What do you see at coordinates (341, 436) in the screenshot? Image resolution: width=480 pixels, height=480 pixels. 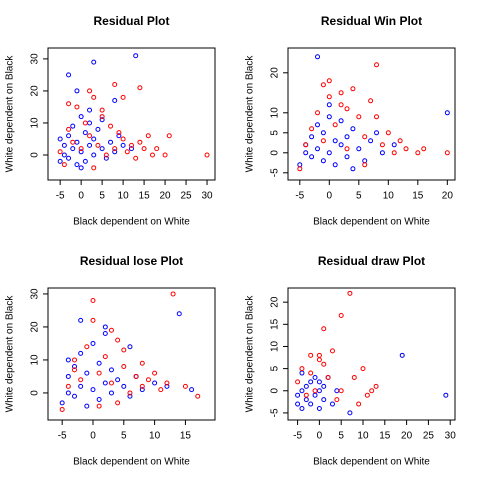 I see `x-tick-label: 5` at bounding box center [341, 436].